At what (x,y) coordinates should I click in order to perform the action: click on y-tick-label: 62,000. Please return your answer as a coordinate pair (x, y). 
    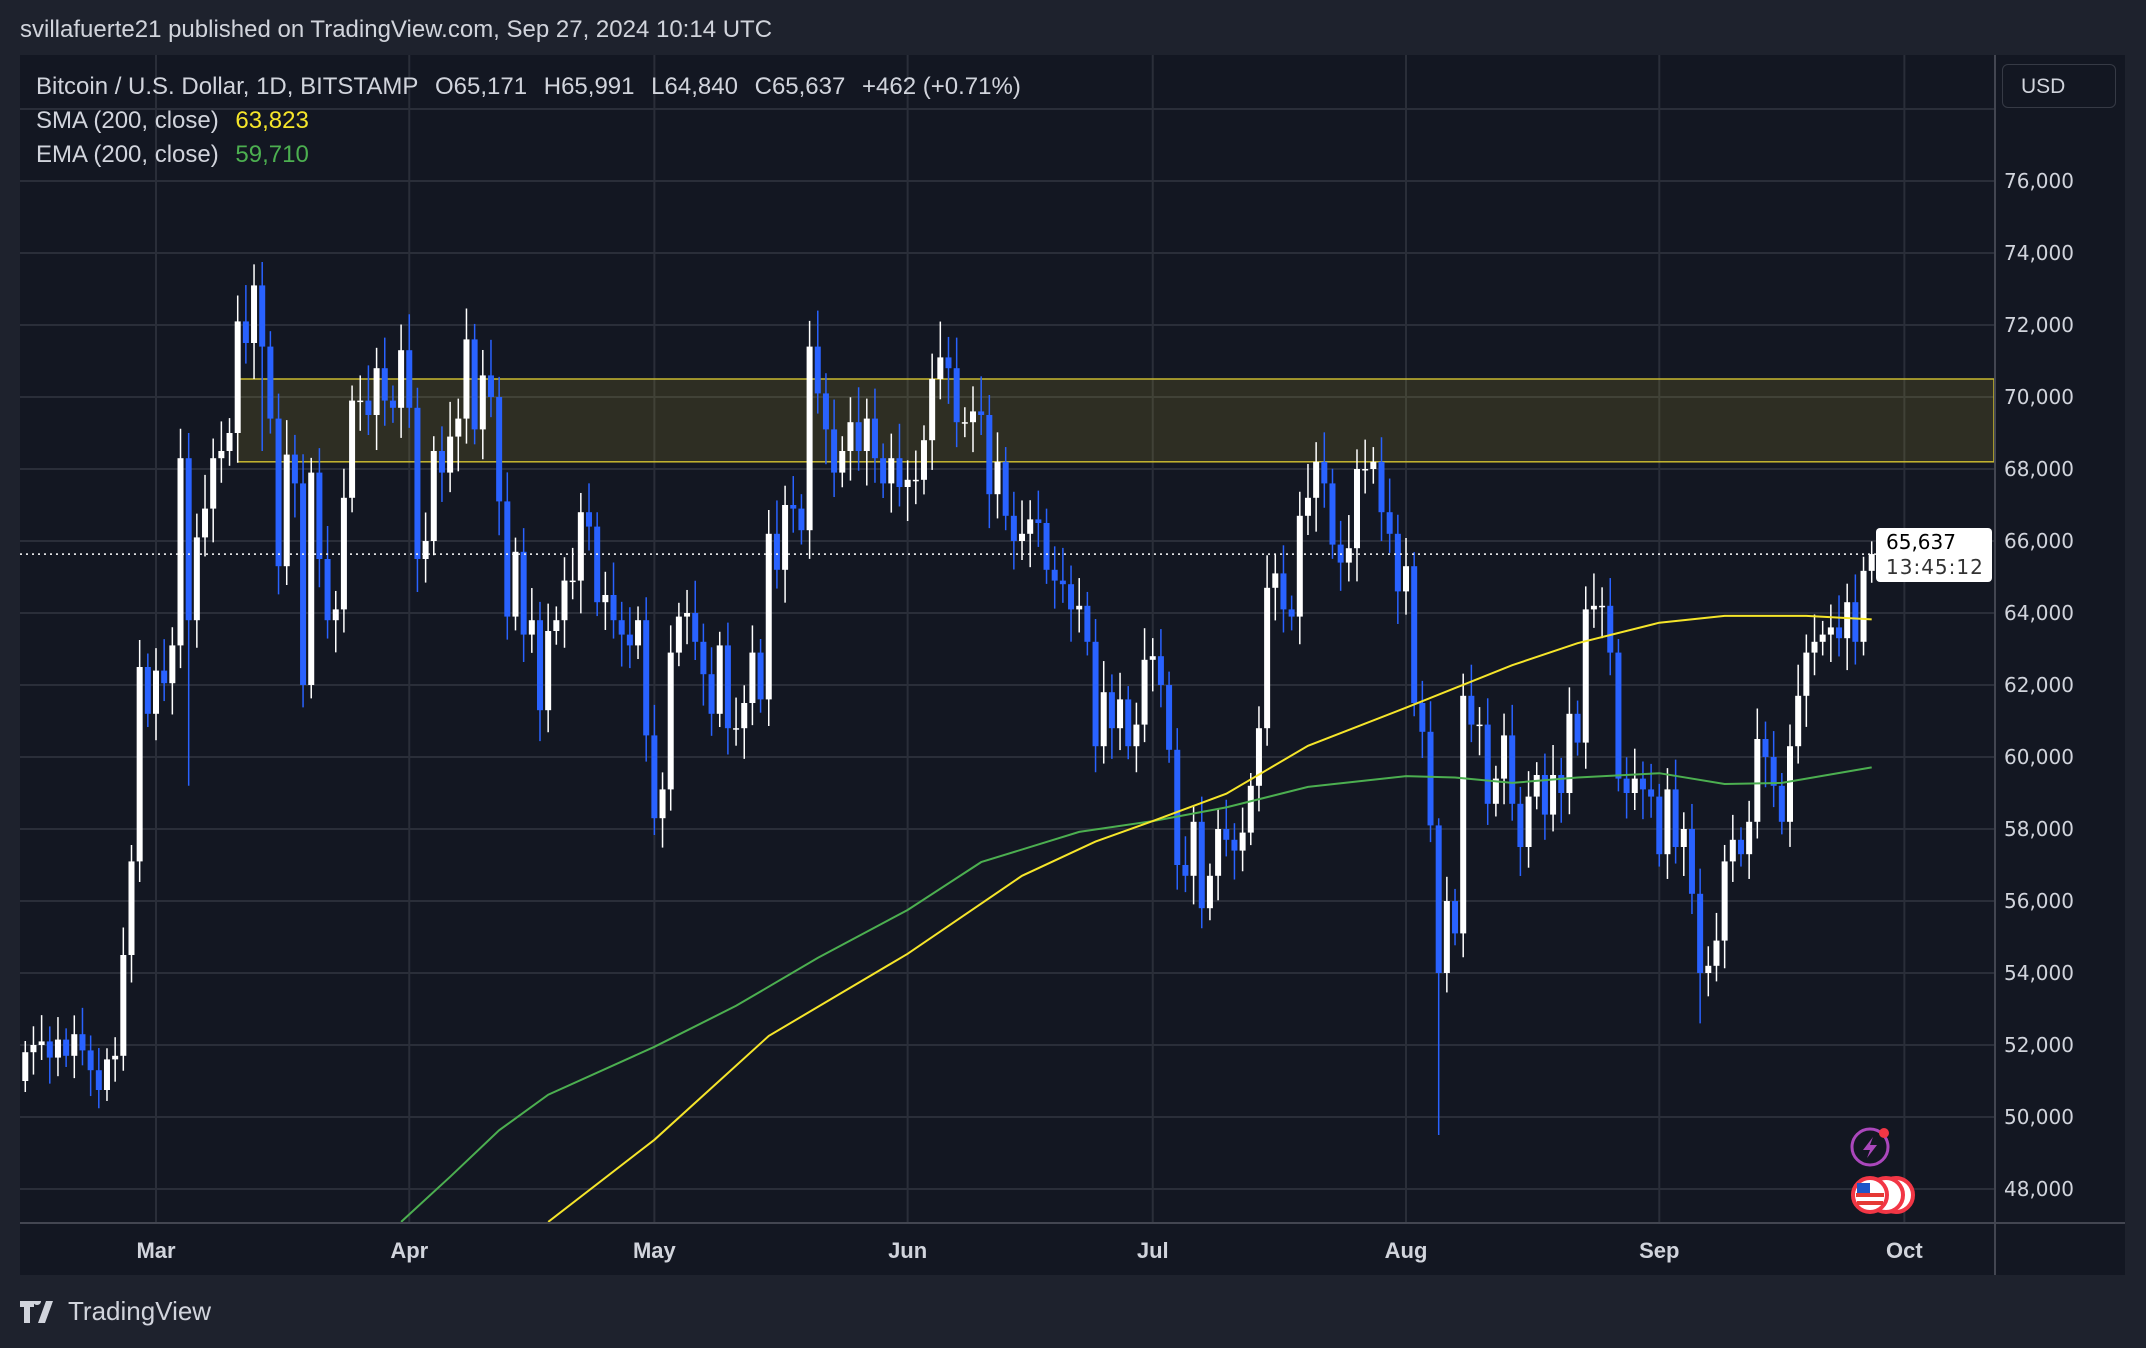
    Looking at the image, I should click on (2039, 685).